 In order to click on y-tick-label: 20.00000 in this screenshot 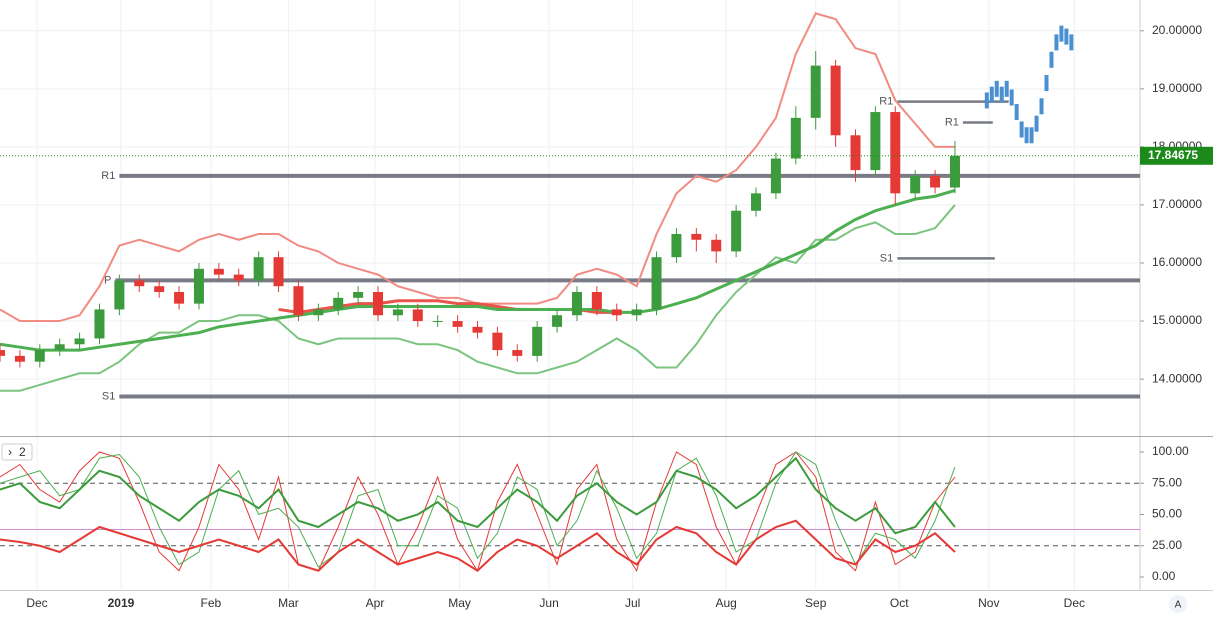, I will do `click(1177, 30)`.